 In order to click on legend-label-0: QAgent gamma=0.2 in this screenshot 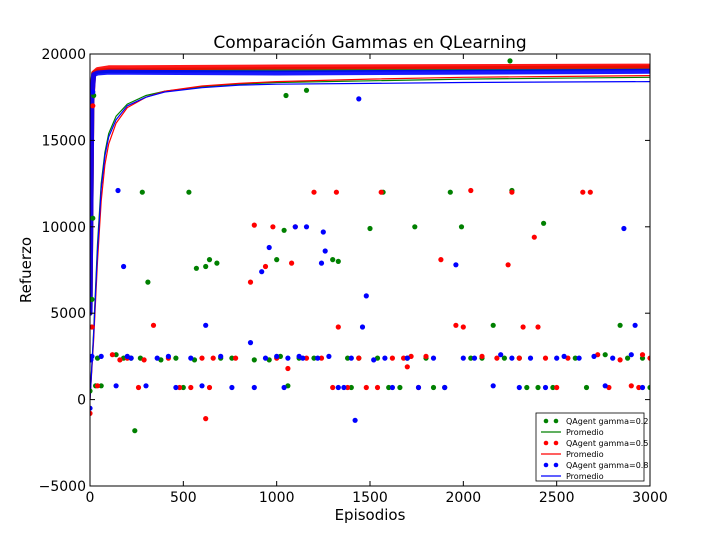, I will do `click(607, 421)`.